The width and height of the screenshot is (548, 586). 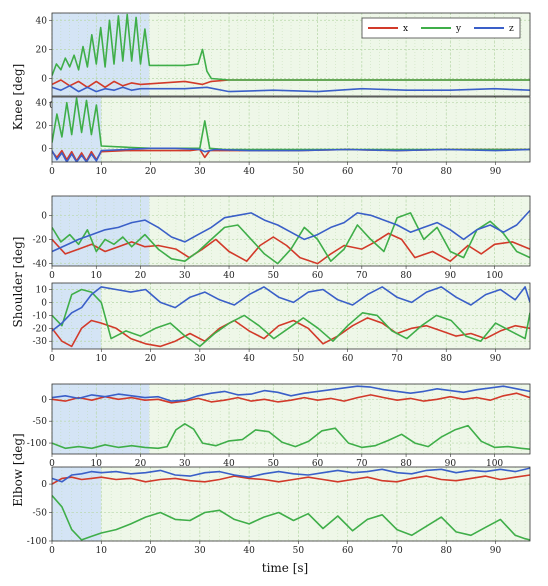 I want to click on ylabel-knee: Knee [deg], so click(x=18, y=97).